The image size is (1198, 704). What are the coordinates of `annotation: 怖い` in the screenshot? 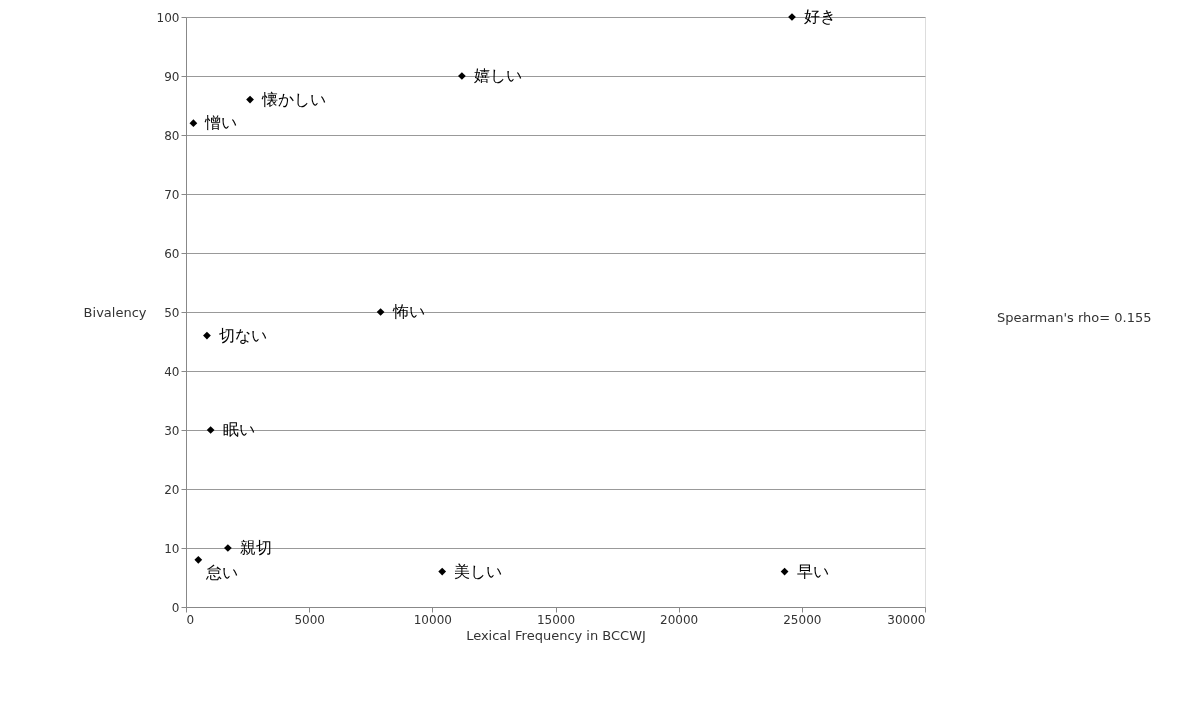 It's located at (408, 311).